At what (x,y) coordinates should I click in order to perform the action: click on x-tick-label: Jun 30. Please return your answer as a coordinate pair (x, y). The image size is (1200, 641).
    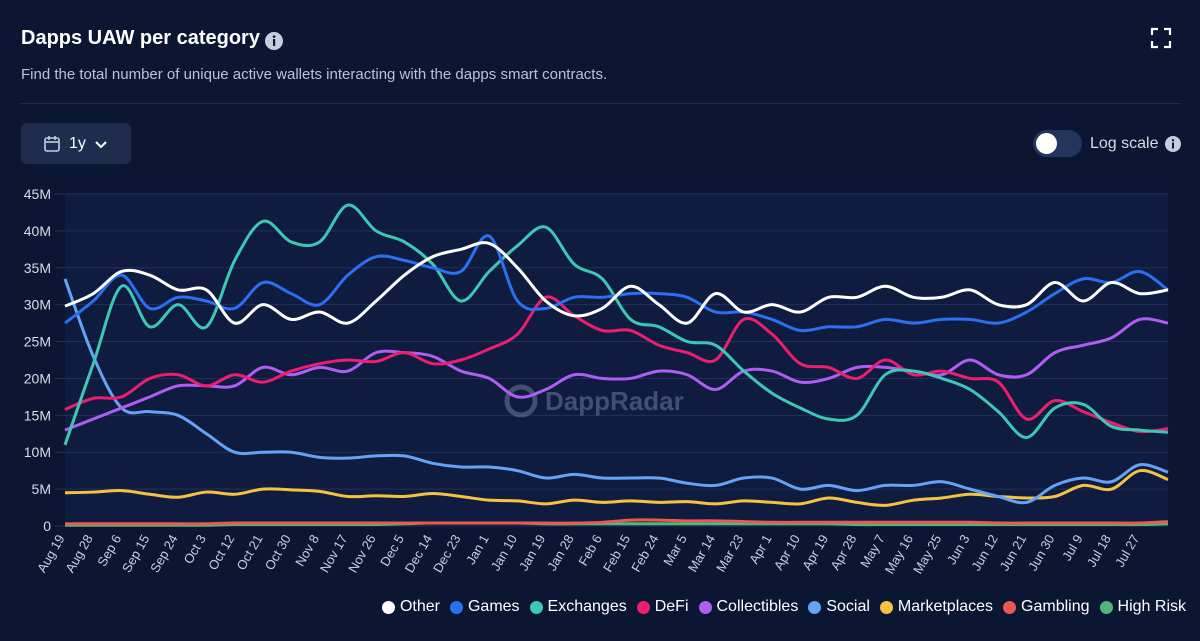
    Looking at the image, I should click on (1041, 552).